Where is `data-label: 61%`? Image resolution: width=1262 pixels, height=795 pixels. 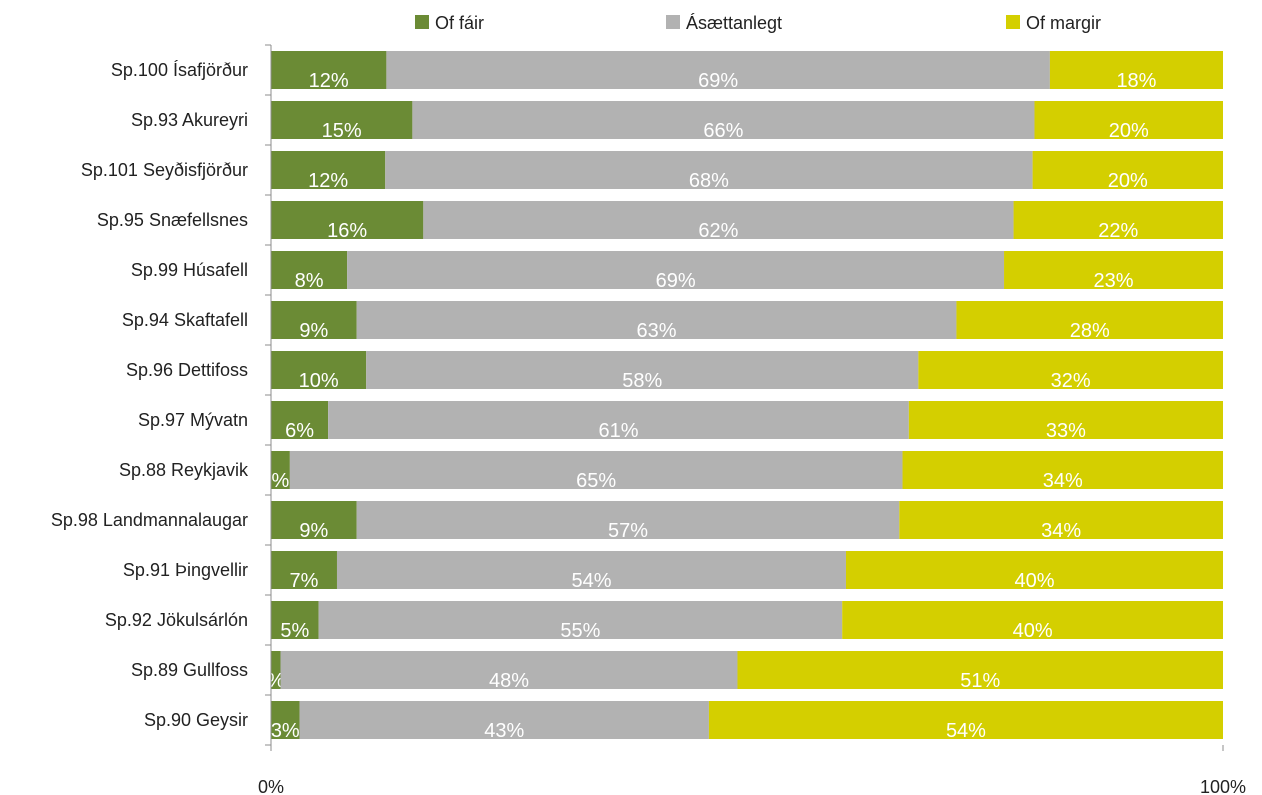 data-label: 61% is located at coordinates (618, 431).